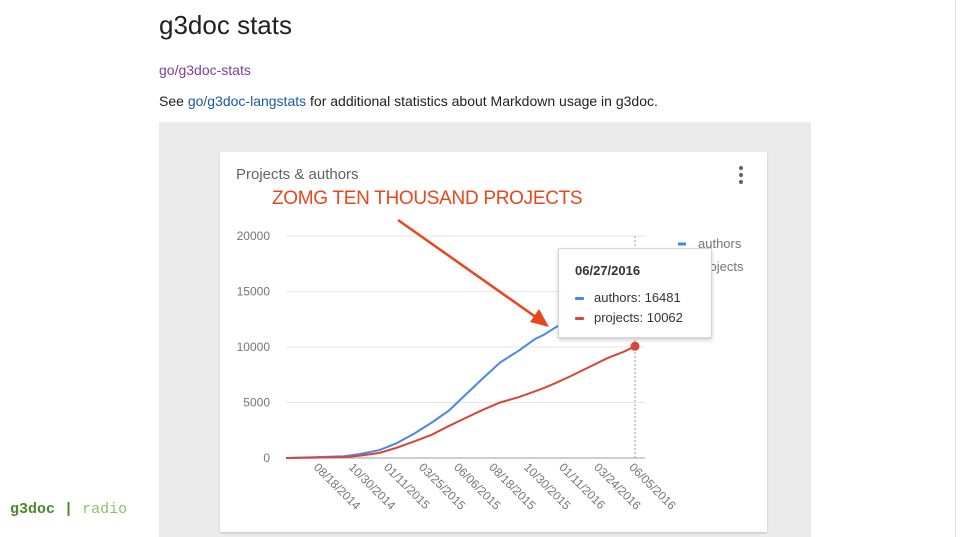 The image size is (961, 537). I want to click on chart-title: Projects & authors, so click(297, 174).